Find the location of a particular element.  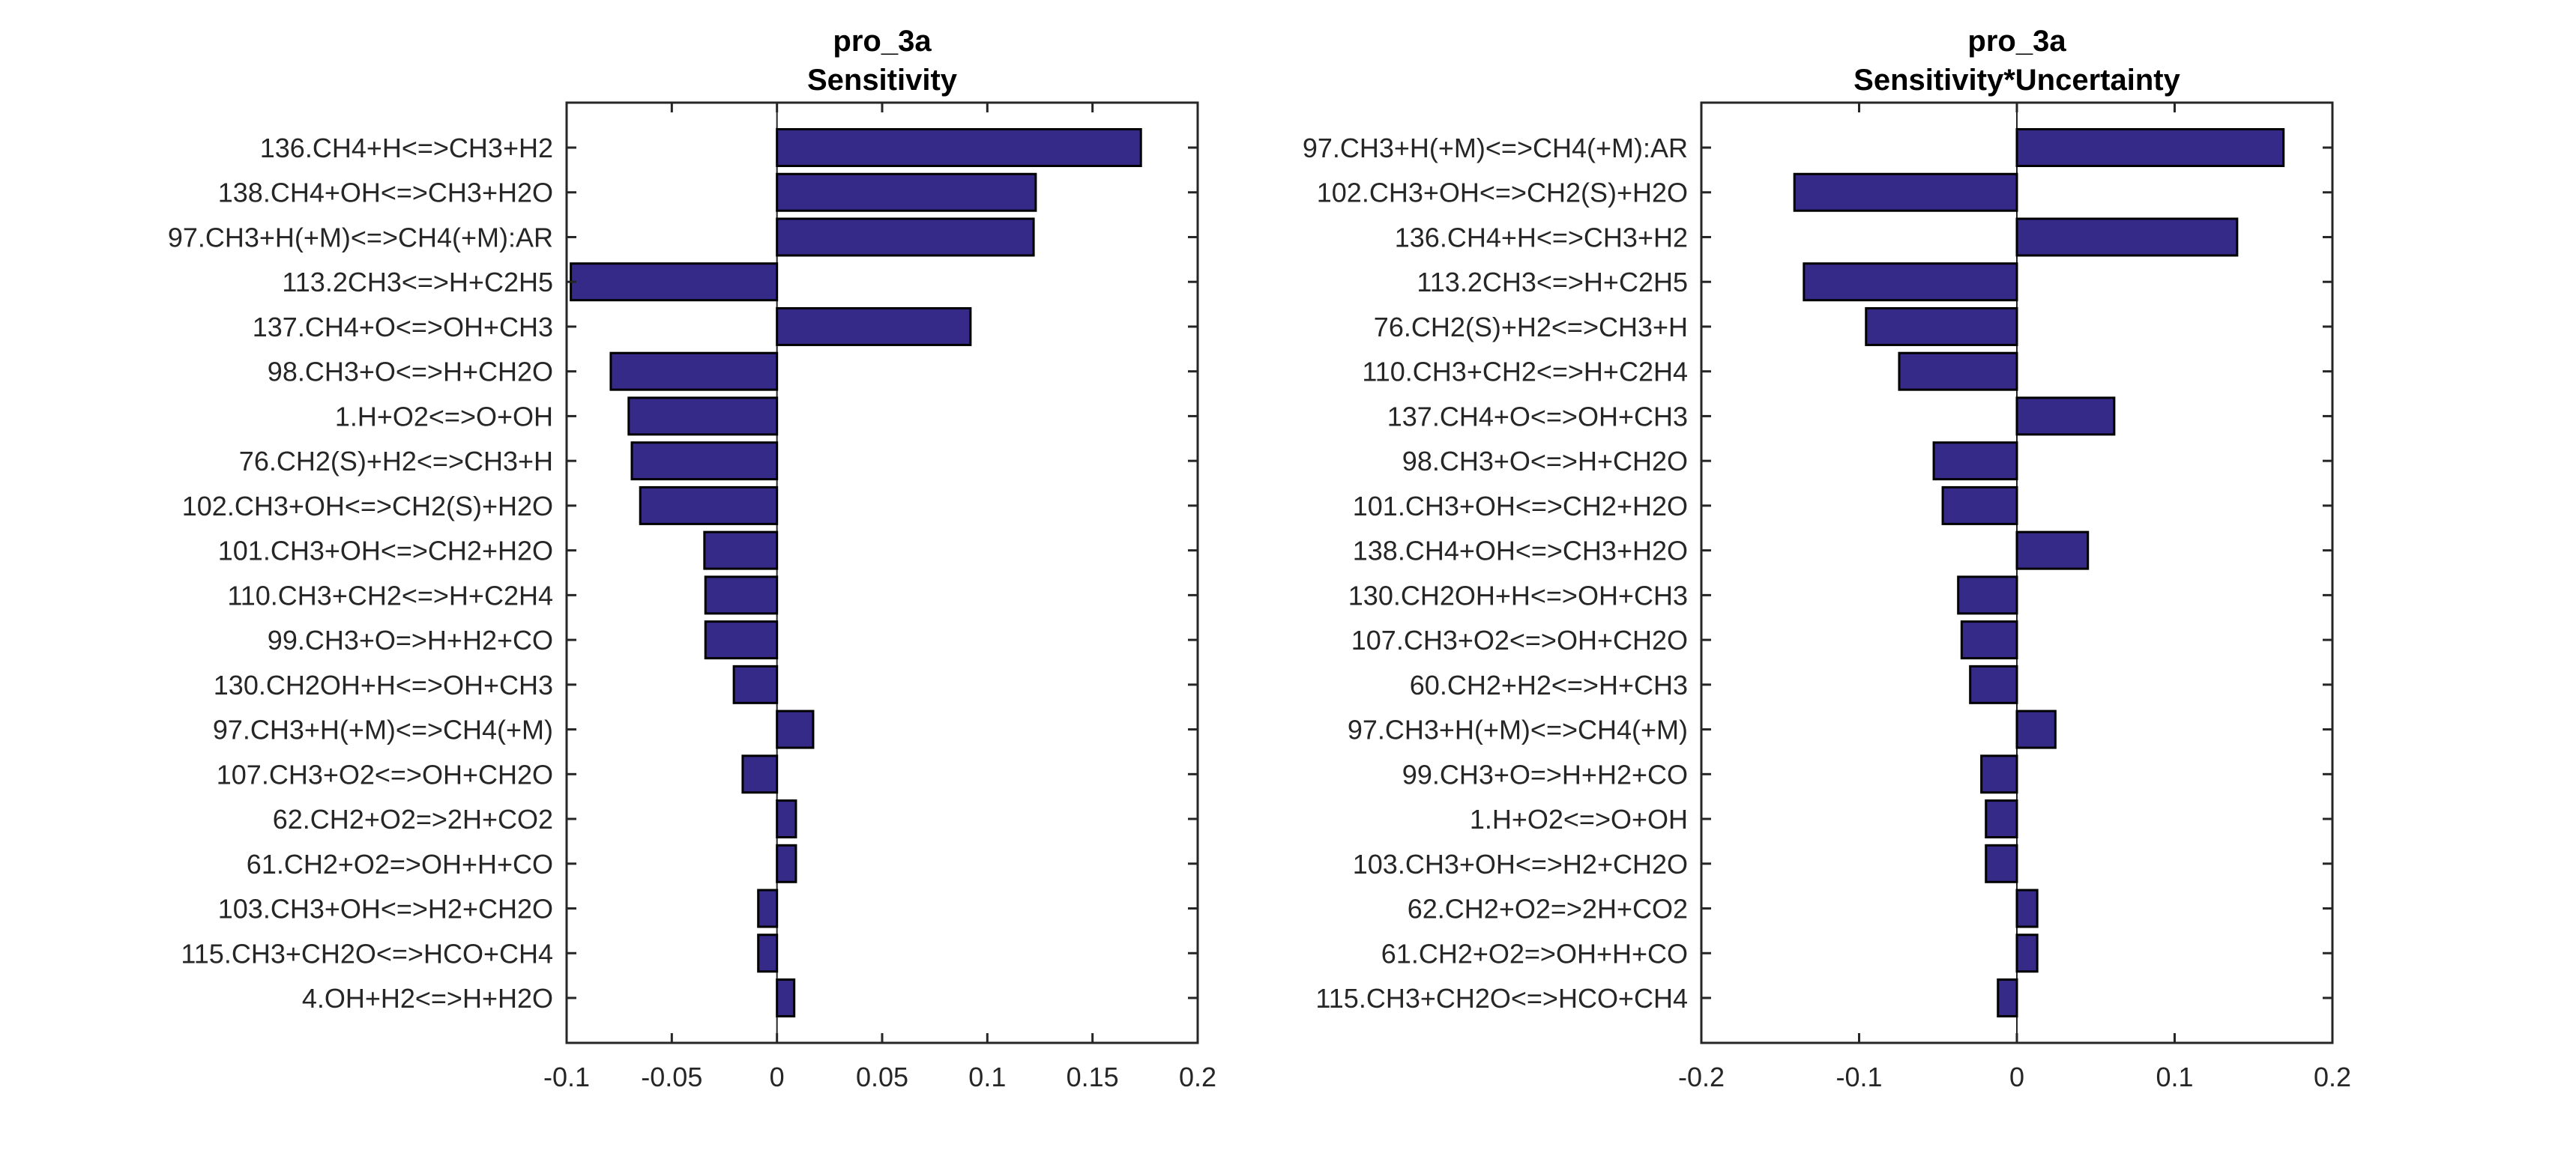

y-tick-label: 4.OH+H2<=>H+H2O is located at coordinates (428, 998).